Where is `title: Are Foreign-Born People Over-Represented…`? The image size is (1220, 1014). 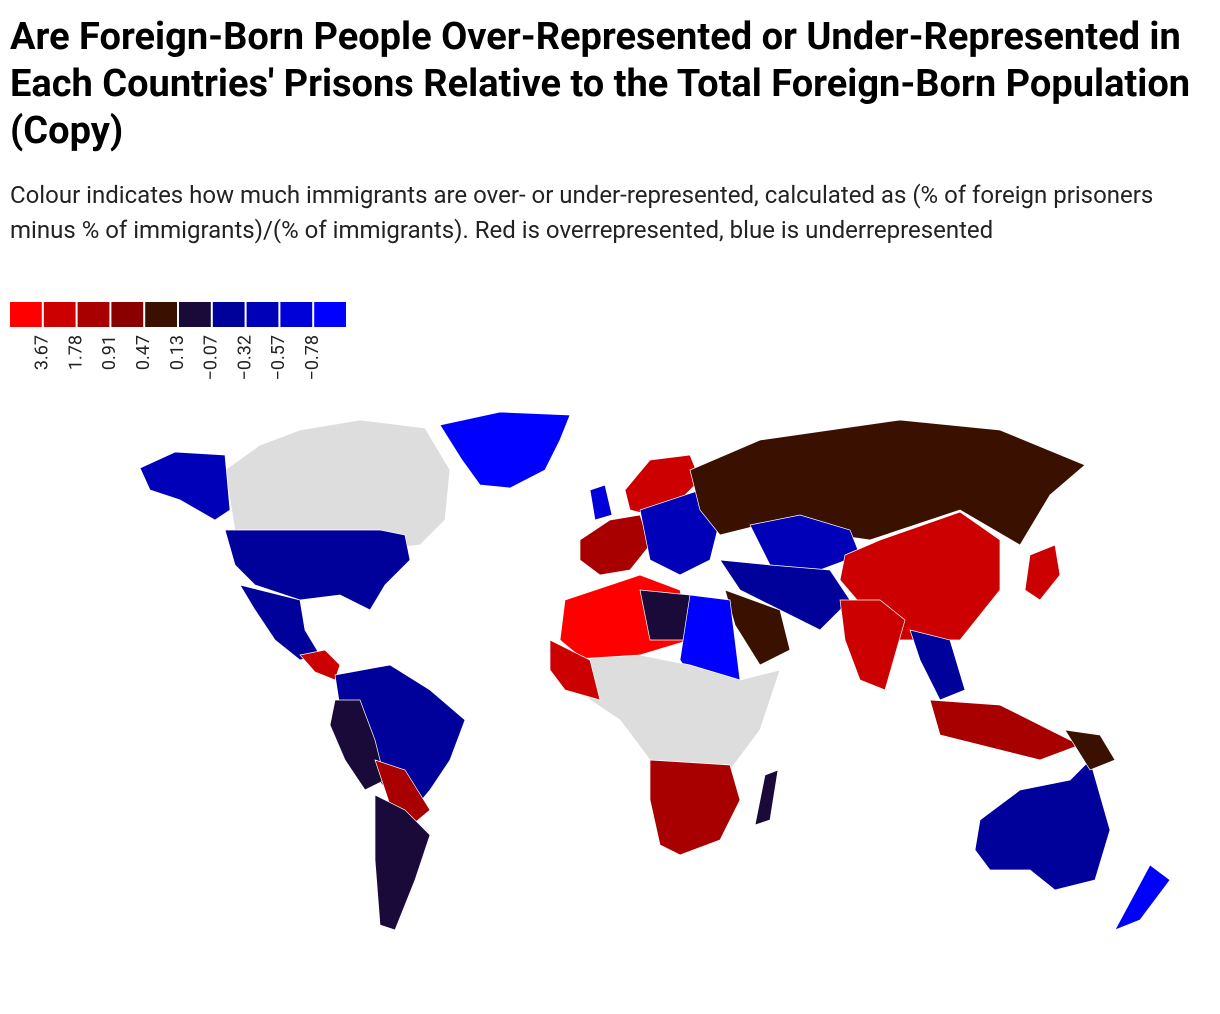 title: Are Foreign-Born People Over-Represented… is located at coordinates (600, 84).